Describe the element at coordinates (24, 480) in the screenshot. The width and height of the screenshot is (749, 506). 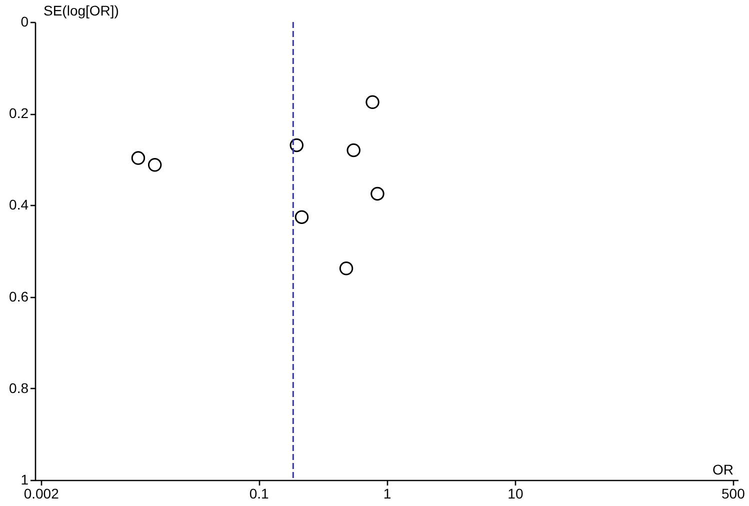
I see `y-tick-label: 1` at that location.